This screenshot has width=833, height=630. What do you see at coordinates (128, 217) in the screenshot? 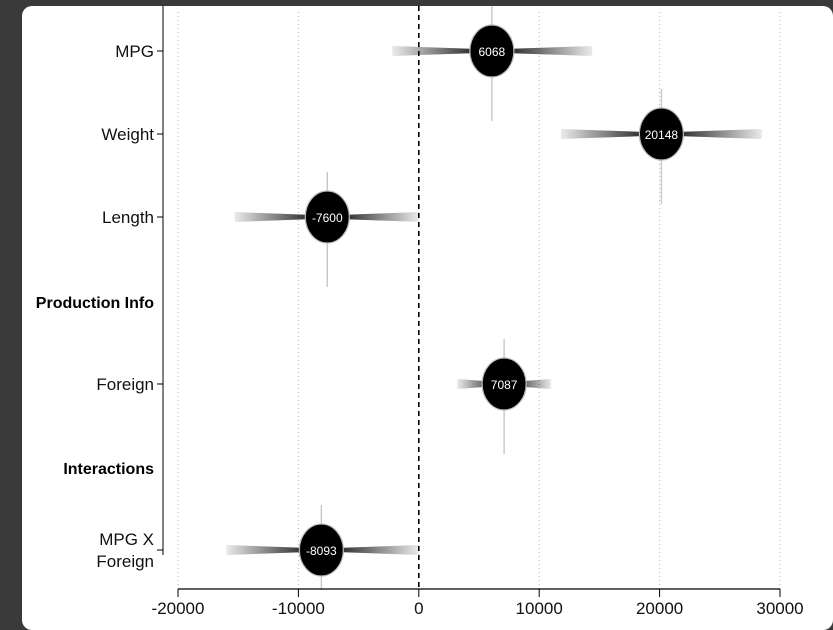
I see `y-tick-label: Length` at bounding box center [128, 217].